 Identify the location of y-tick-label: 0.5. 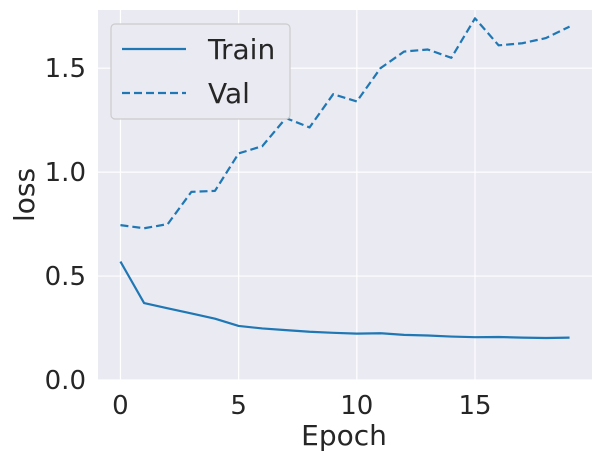
(65, 277).